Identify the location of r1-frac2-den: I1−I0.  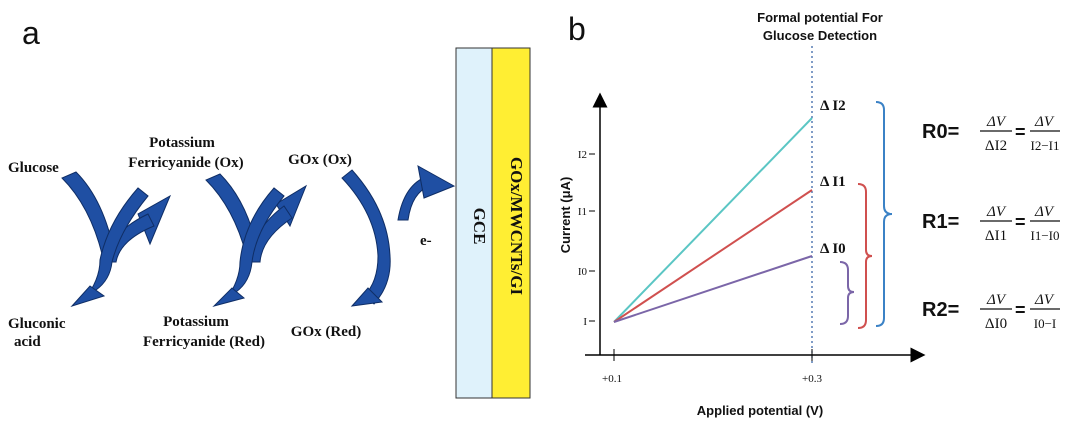
(1045, 235).